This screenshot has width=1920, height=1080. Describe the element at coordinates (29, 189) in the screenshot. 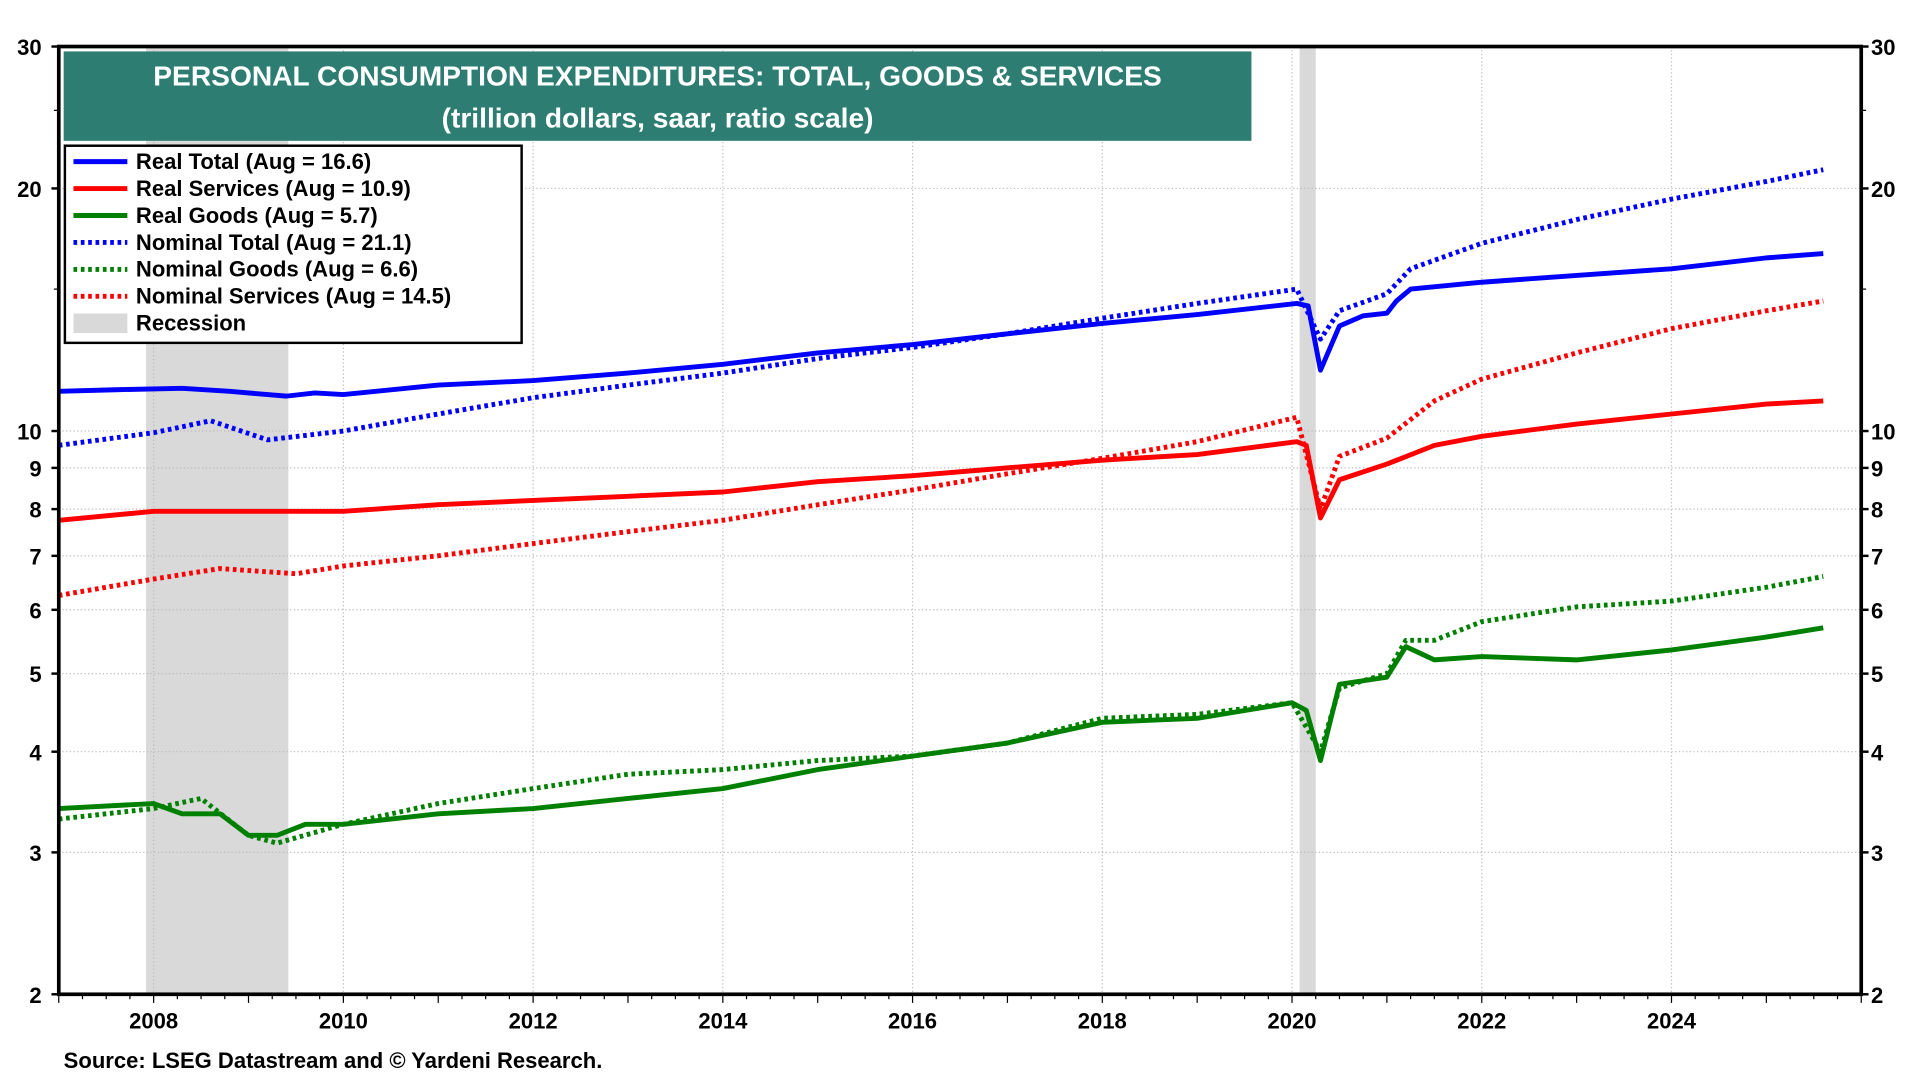

I see `y-tick-label-left: 20` at that location.